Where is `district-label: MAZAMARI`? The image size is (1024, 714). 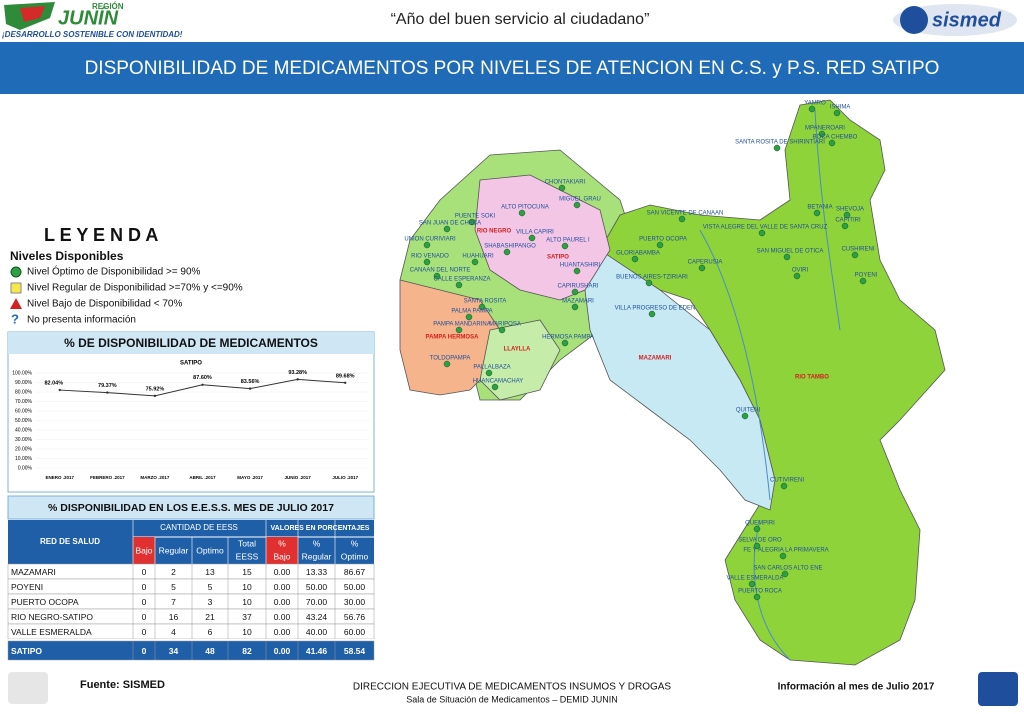 district-label: MAZAMARI is located at coordinates (655, 359).